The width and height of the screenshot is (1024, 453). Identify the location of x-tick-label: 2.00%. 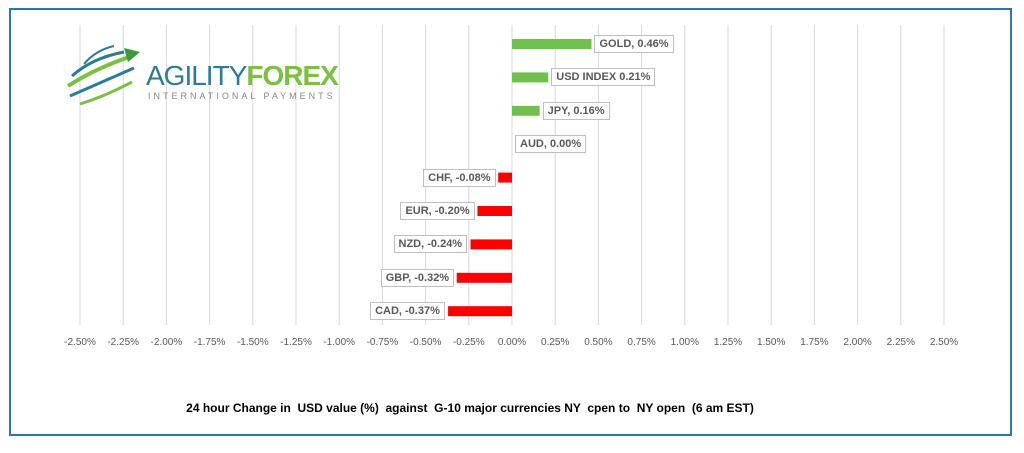
(857, 342).